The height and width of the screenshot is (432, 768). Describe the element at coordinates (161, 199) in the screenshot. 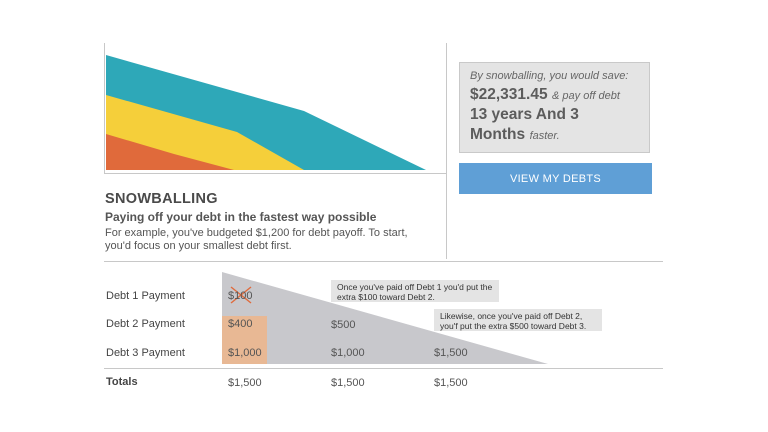

I see `section-title: SNOWBALLING` at that location.